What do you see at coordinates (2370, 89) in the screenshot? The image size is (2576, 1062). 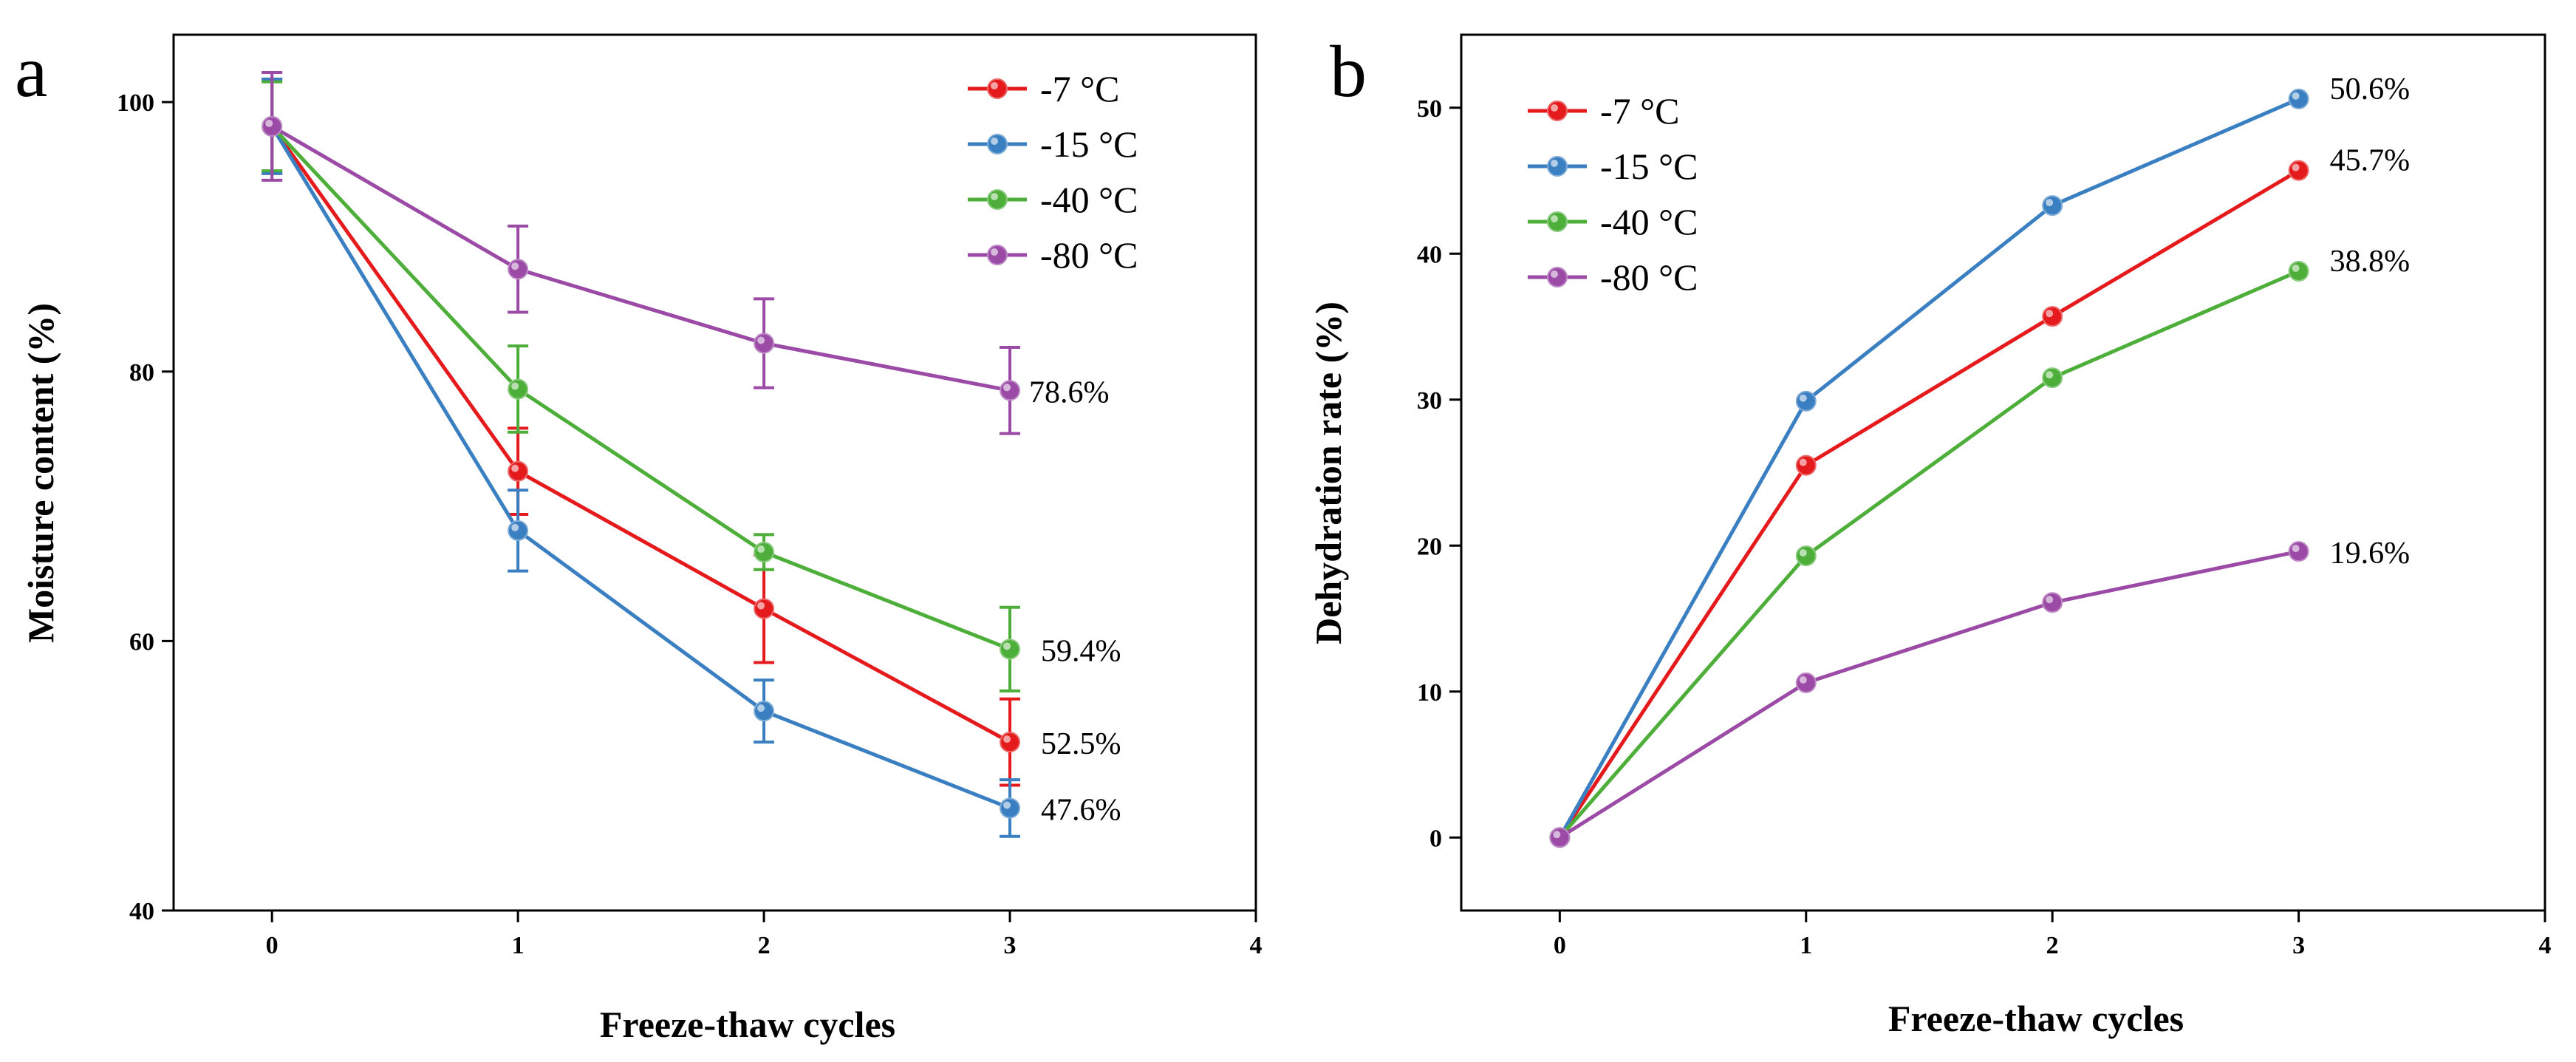 I see `data-label: 50.6%` at bounding box center [2370, 89].